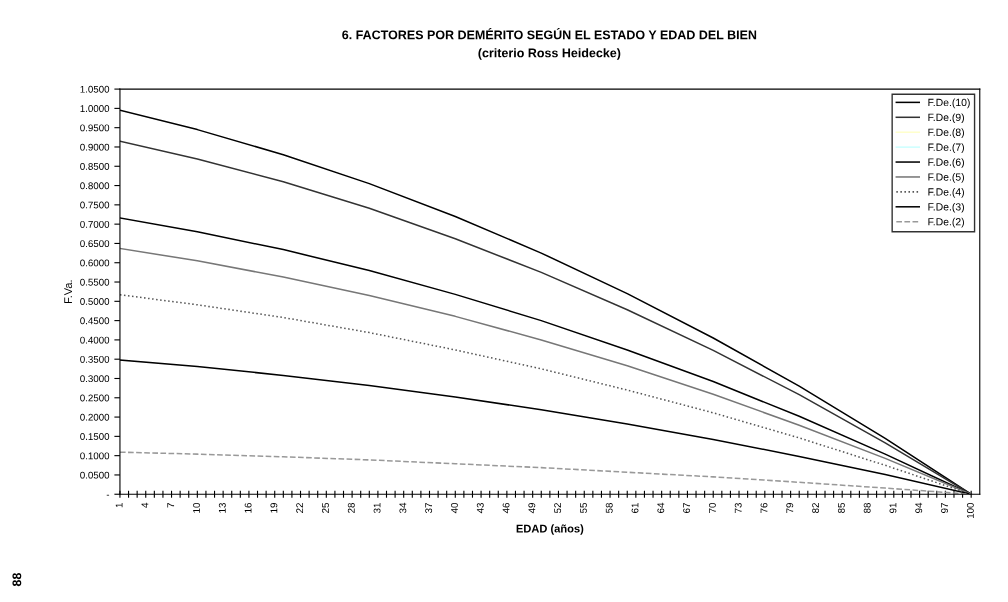 The image size is (1008, 602). What do you see at coordinates (68, 291) in the screenshot?
I see `y-axis-title: F.Va.` at bounding box center [68, 291].